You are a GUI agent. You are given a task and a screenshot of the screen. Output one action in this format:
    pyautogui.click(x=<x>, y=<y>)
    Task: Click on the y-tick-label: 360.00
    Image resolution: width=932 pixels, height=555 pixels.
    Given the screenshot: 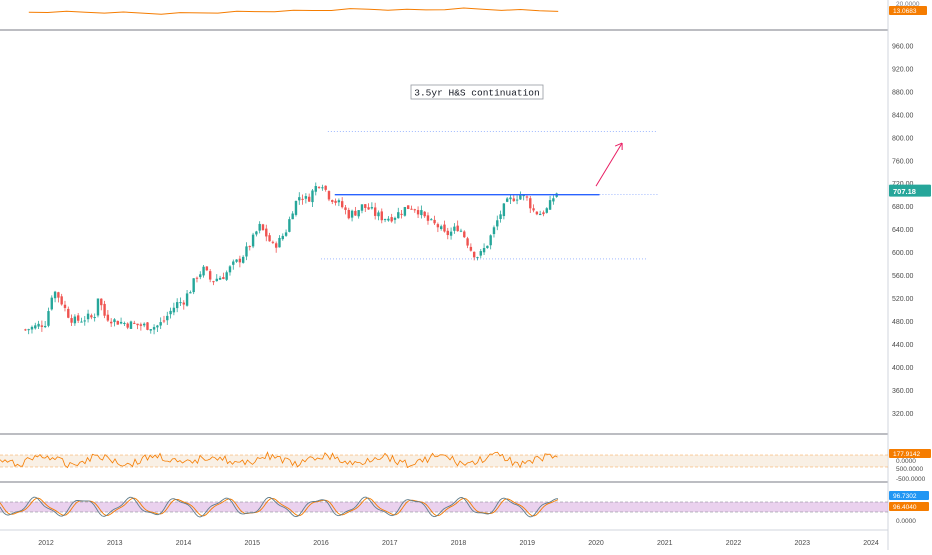 What is the action you would take?
    pyautogui.click(x=903, y=391)
    